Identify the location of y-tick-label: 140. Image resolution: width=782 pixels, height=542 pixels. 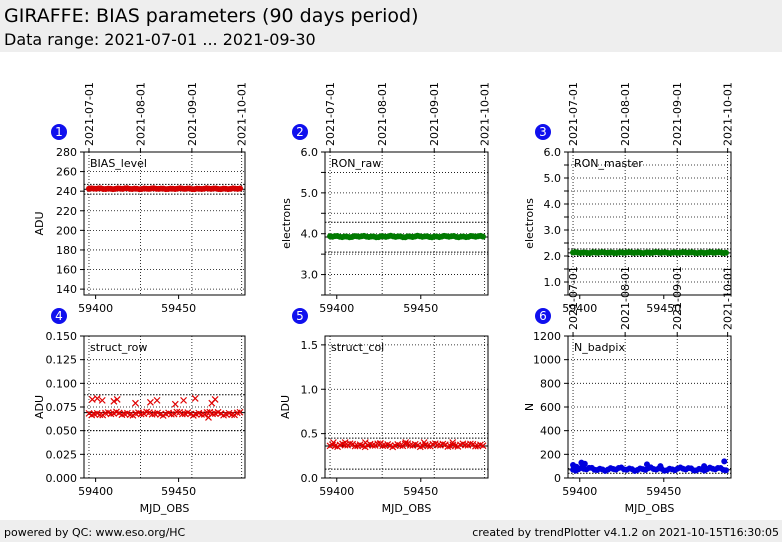
(66, 289).